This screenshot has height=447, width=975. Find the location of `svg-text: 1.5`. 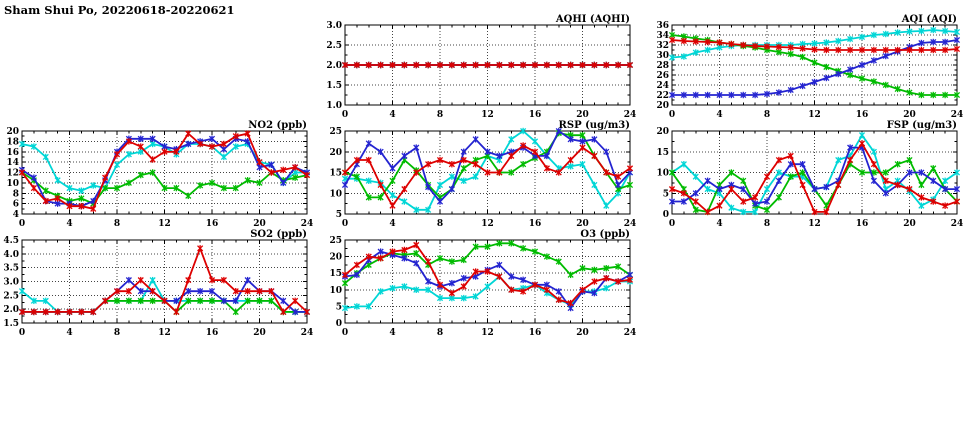

svg-text: 1.5 is located at coordinates (11, 324).